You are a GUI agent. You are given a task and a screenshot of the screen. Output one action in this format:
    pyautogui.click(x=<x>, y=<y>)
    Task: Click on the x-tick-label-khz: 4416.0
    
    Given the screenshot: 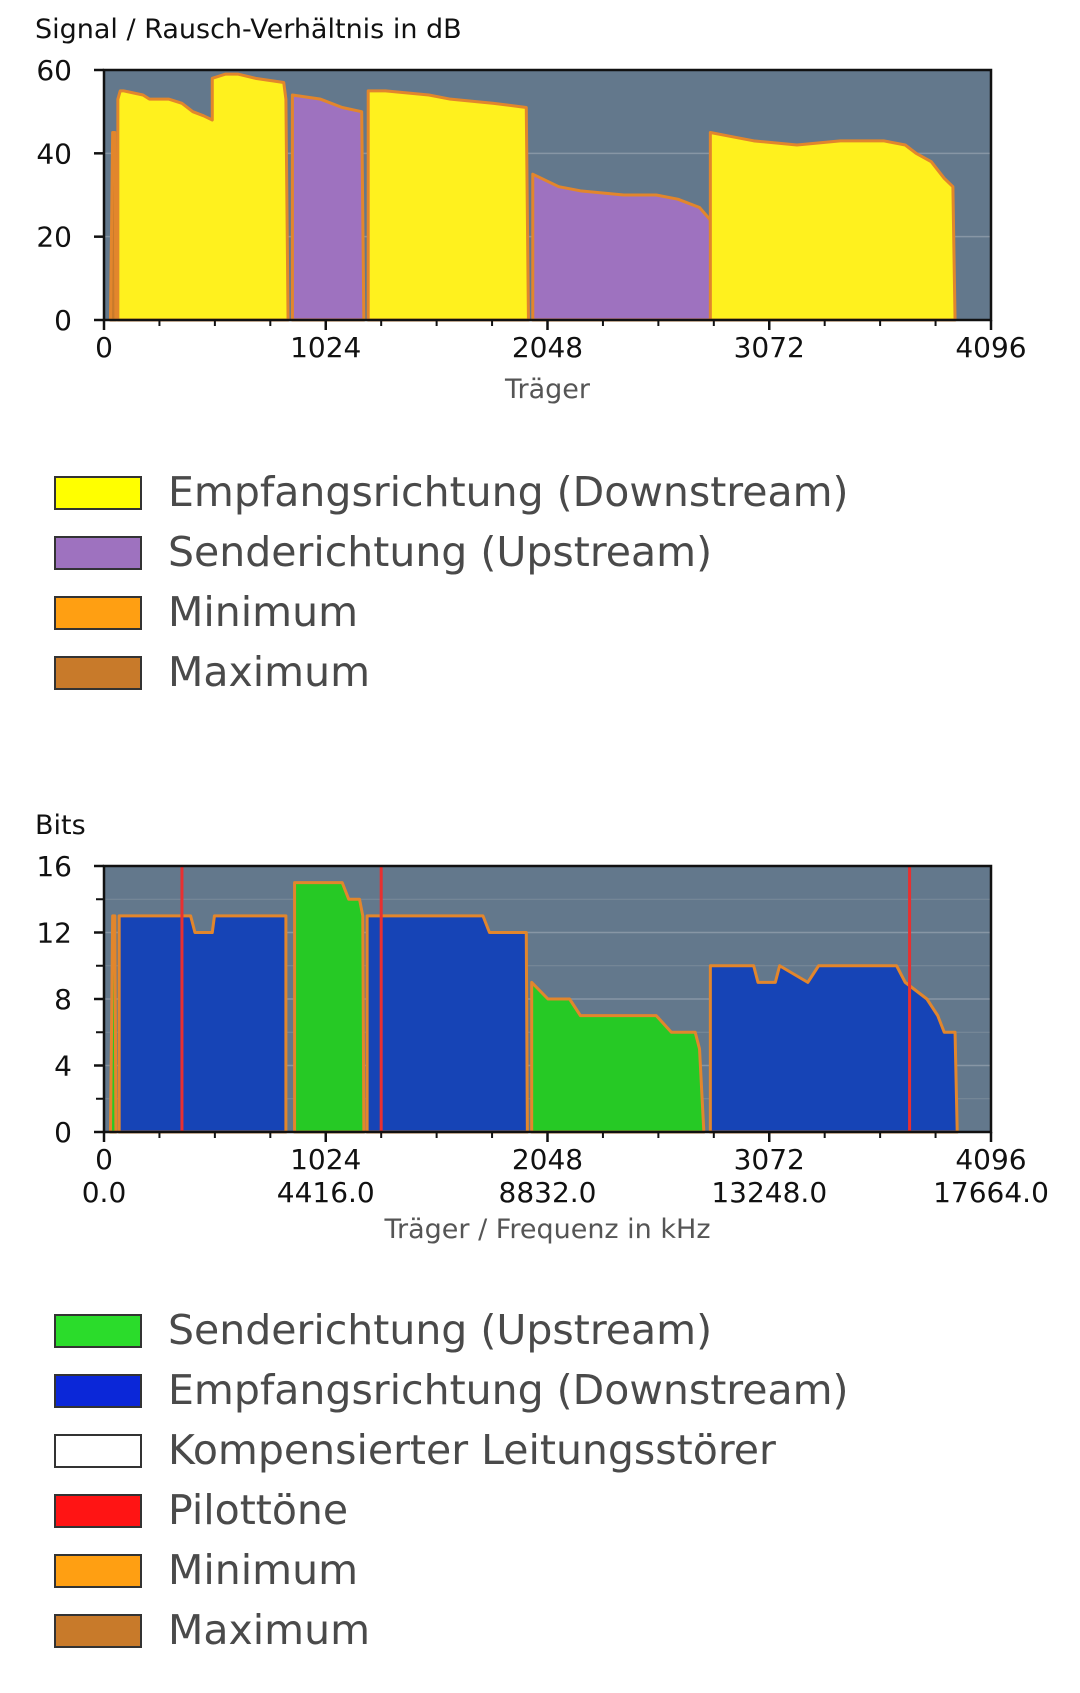 What is the action you would take?
    pyautogui.click(x=326, y=1192)
    